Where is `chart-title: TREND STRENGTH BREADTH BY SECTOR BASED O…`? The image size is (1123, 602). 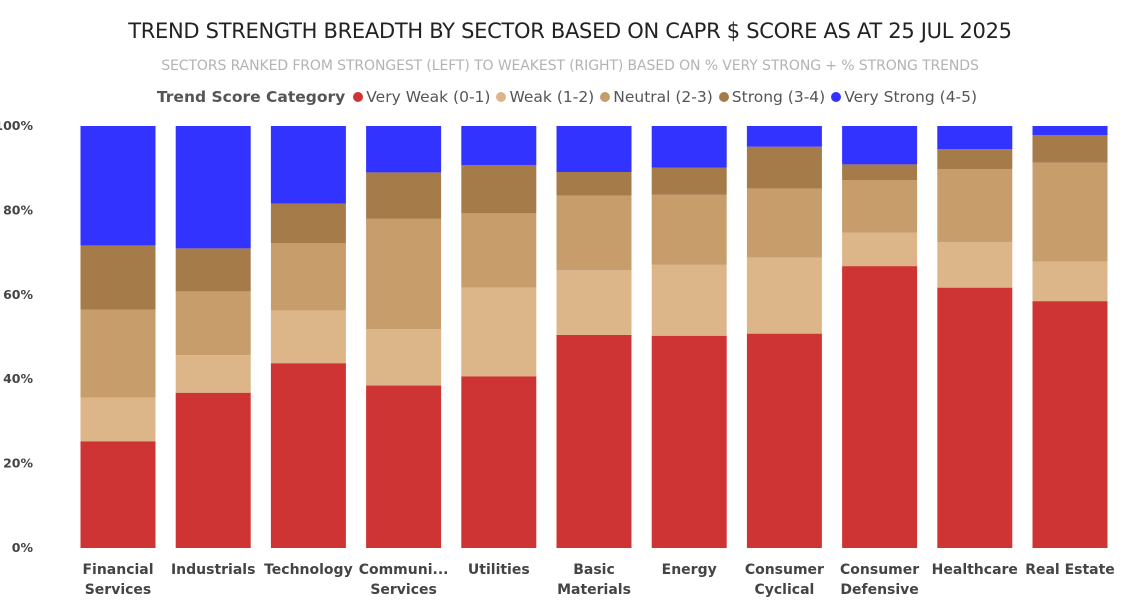
chart-title: TREND STRENGTH BREADTH BY SECTOR BASED O… is located at coordinates (570, 31).